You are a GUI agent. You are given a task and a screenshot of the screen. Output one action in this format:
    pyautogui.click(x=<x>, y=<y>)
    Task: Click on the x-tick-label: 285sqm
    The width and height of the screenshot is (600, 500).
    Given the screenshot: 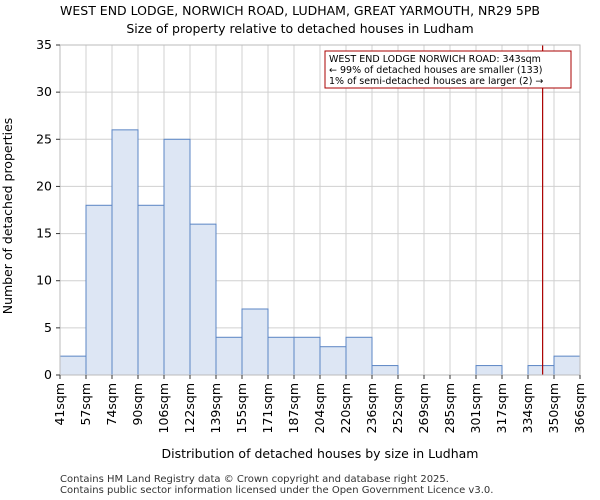 What is the action you would take?
    pyautogui.click(x=449, y=408)
    